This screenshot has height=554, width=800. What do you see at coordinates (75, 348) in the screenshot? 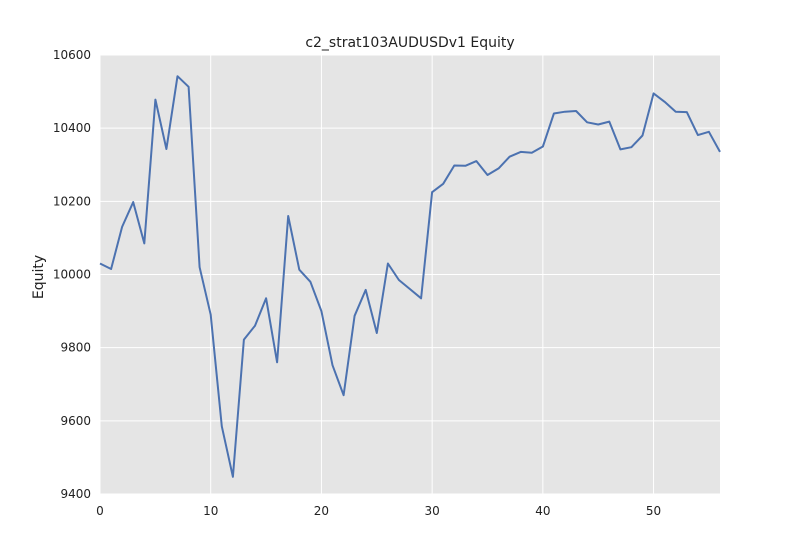
I see `y-tick-label: 9800` at bounding box center [75, 348].